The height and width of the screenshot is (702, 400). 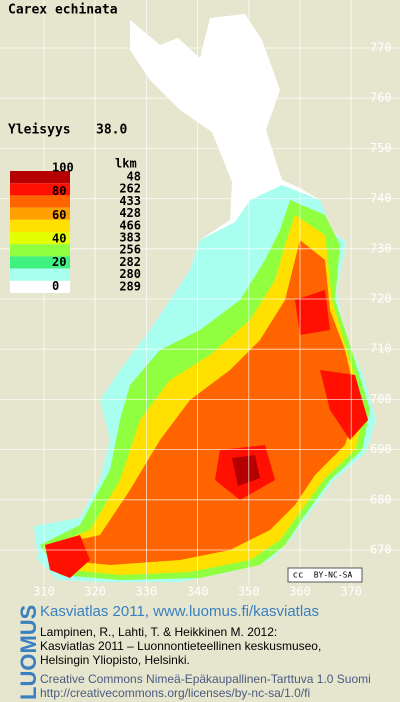 I want to click on badge-text: BY-NC-SA, so click(x=333, y=575).